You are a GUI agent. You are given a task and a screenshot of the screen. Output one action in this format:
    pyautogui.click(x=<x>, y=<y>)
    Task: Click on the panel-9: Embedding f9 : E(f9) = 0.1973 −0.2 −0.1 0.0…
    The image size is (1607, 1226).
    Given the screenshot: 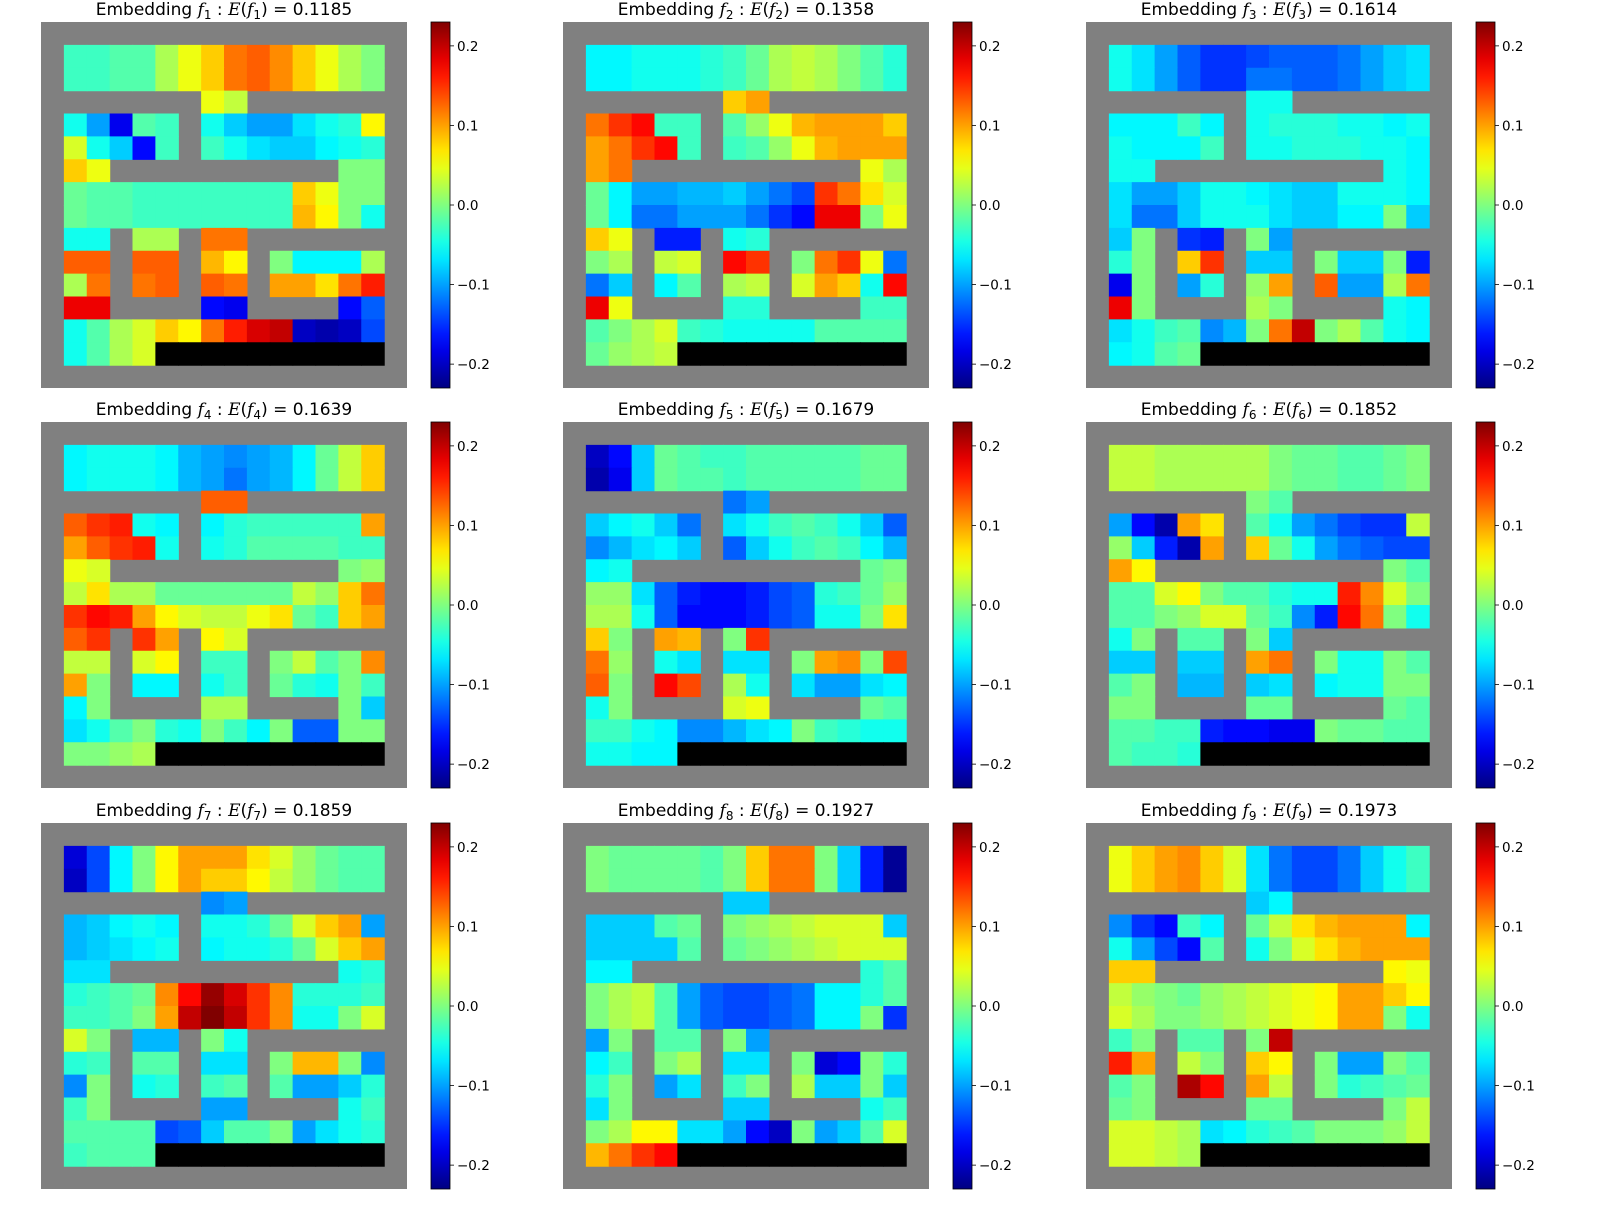 What is the action you would take?
    pyautogui.click(x=1310, y=995)
    